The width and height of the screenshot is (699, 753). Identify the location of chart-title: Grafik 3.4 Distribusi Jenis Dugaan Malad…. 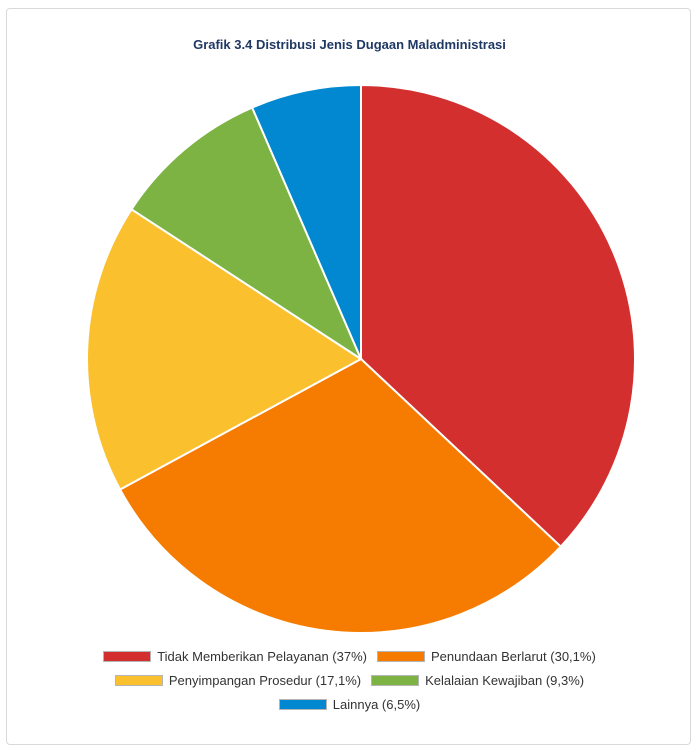
(349, 44).